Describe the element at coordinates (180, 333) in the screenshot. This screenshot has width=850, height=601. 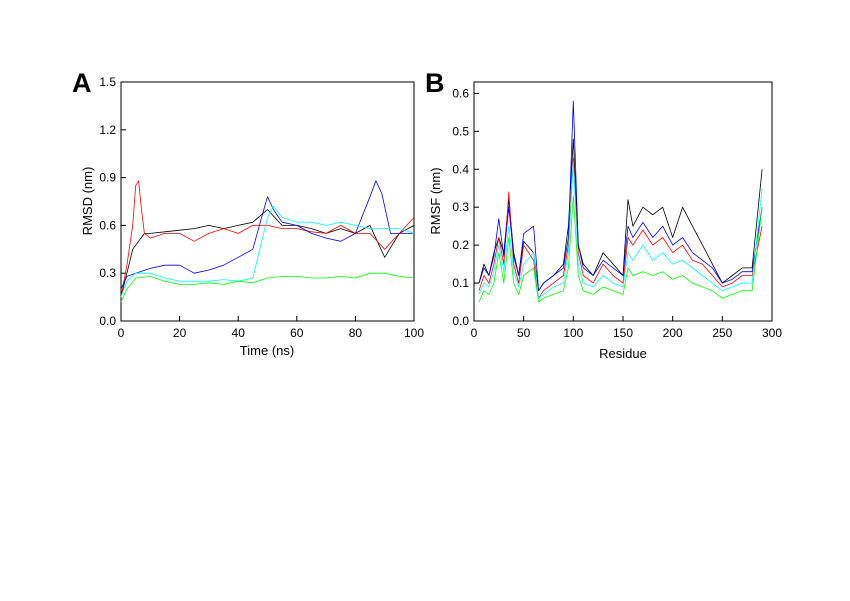
I see `rmsd-x-tick-label: 20` at that location.